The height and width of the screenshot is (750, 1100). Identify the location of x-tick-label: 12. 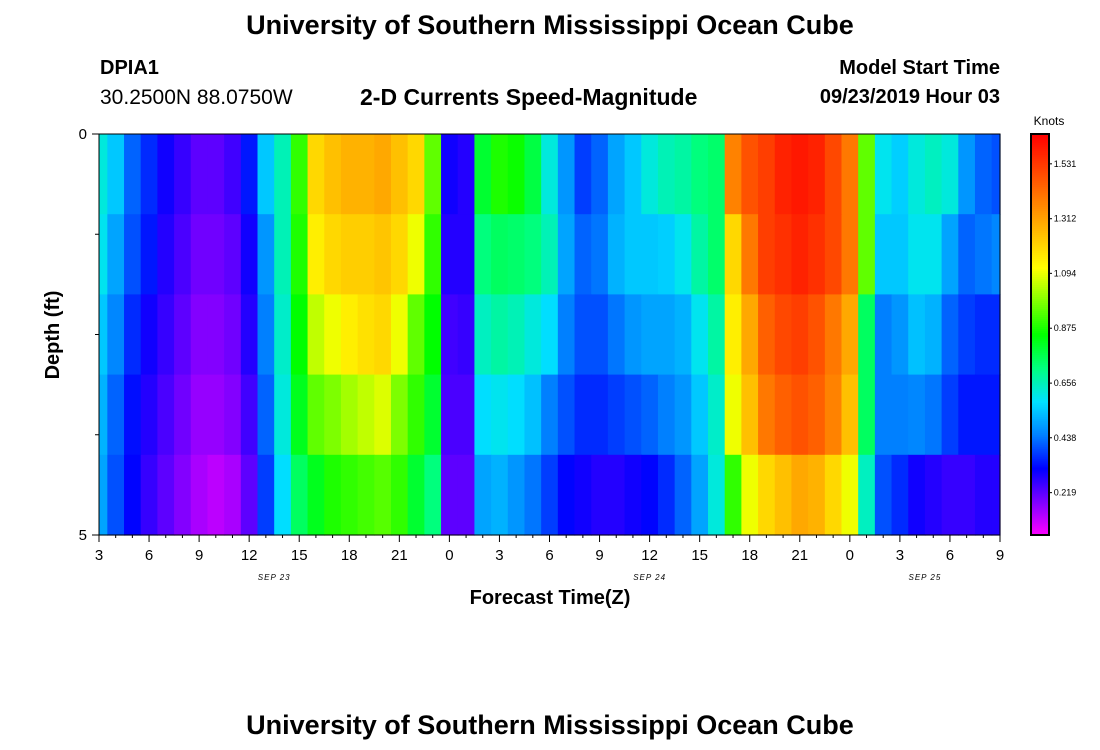
(649, 555).